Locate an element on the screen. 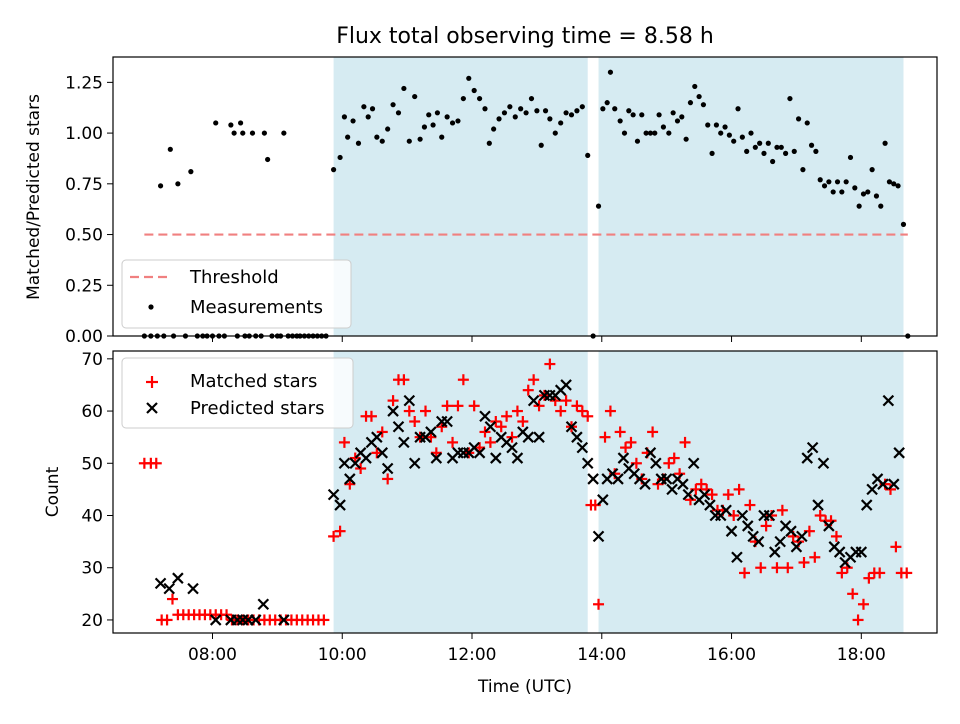 The height and width of the screenshot is (724, 960). top-legend: Threshold Measurements is located at coordinates (236, 294).